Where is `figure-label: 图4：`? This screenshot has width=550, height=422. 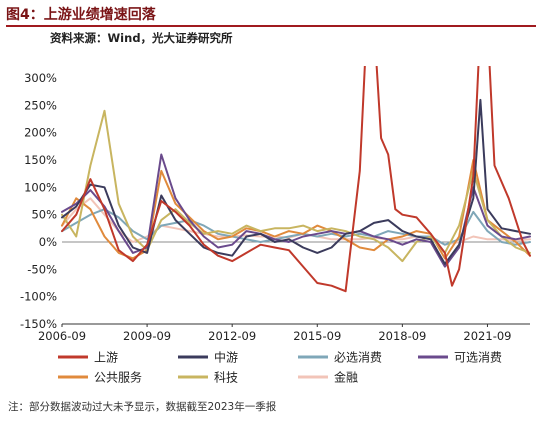 figure-label: 图4： is located at coordinates (25, 15).